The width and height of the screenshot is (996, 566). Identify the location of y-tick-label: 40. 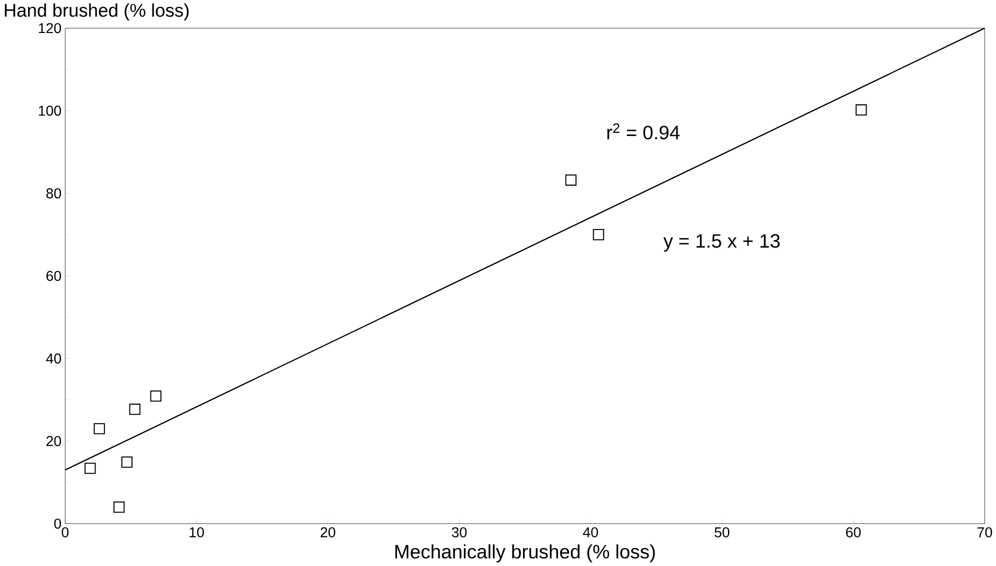
(54, 359).